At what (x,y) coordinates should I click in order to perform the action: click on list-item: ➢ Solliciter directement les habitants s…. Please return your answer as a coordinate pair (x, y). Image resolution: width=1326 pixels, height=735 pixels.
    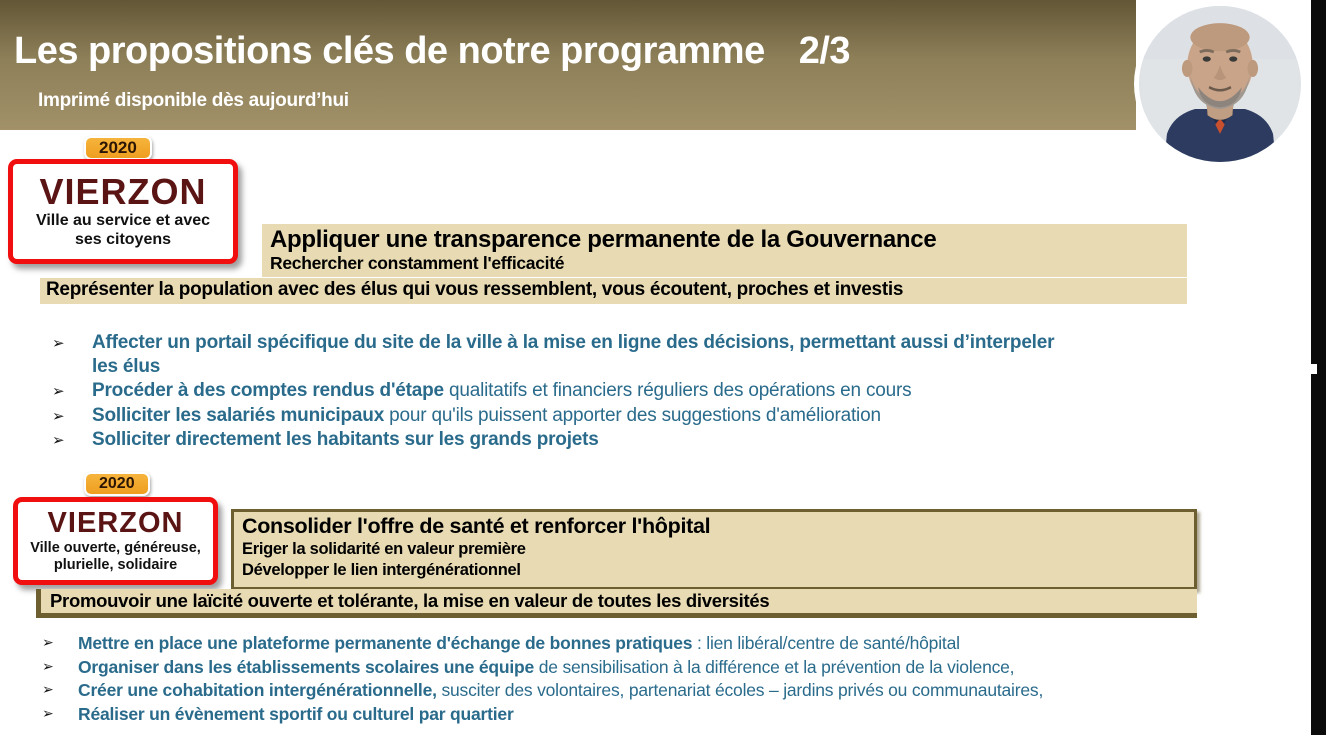
    Looking at the image, I should click on (647, 440).